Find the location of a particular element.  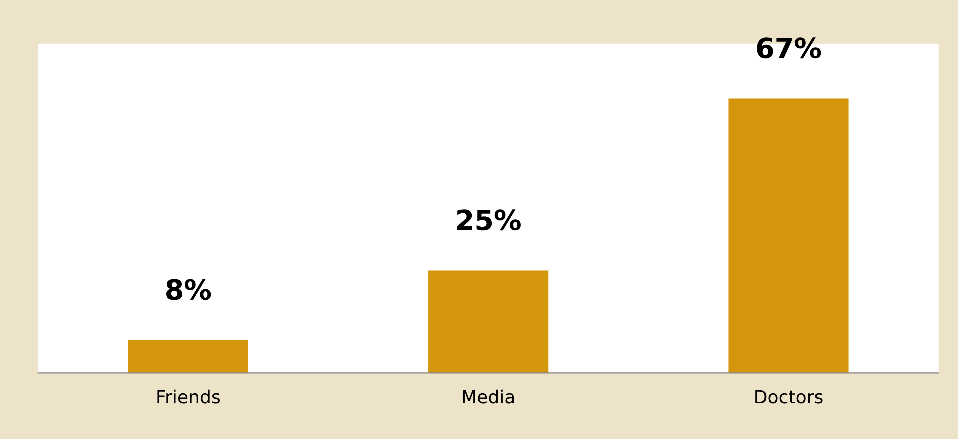

x-tick-label: Media is located at coordinates (488, 397).